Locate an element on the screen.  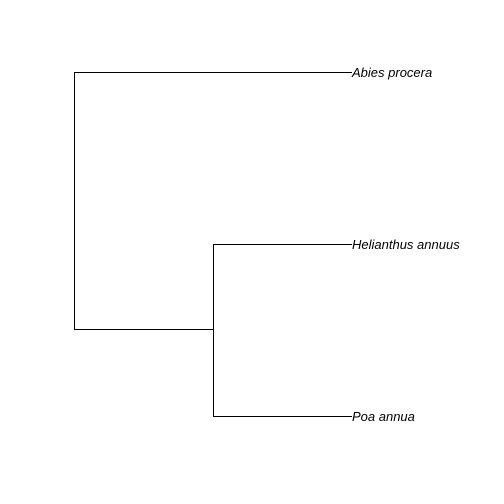
tip-label-poa-annua: Poa annua is located at coordinates (383, 416).